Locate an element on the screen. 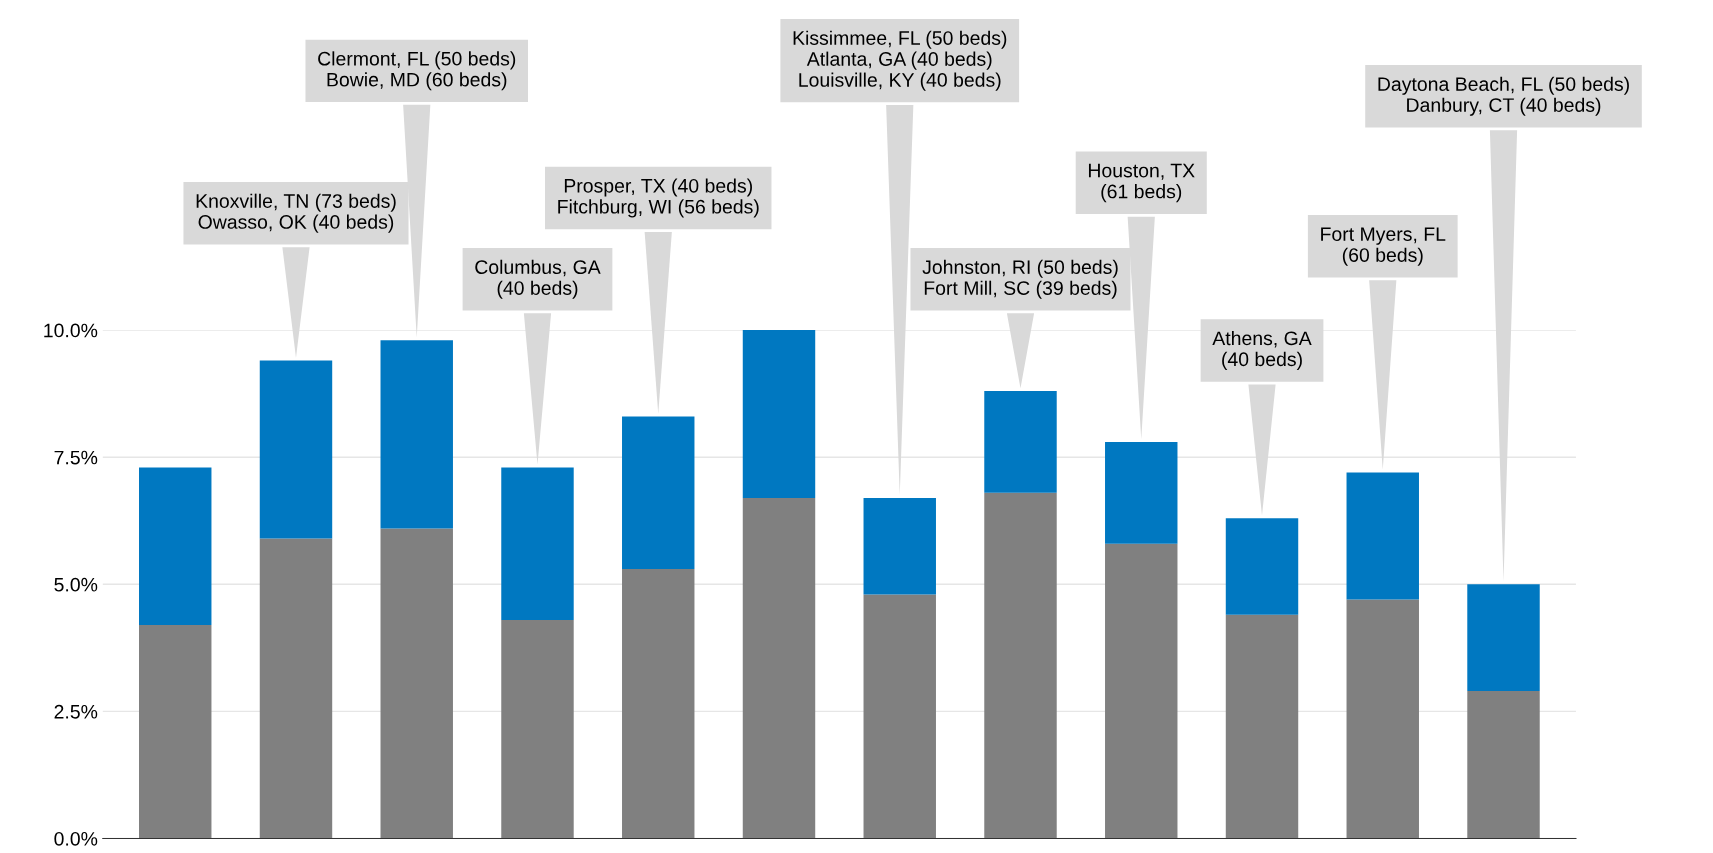  y-tick-label: 7.5% is located at coordinates (76, 457).